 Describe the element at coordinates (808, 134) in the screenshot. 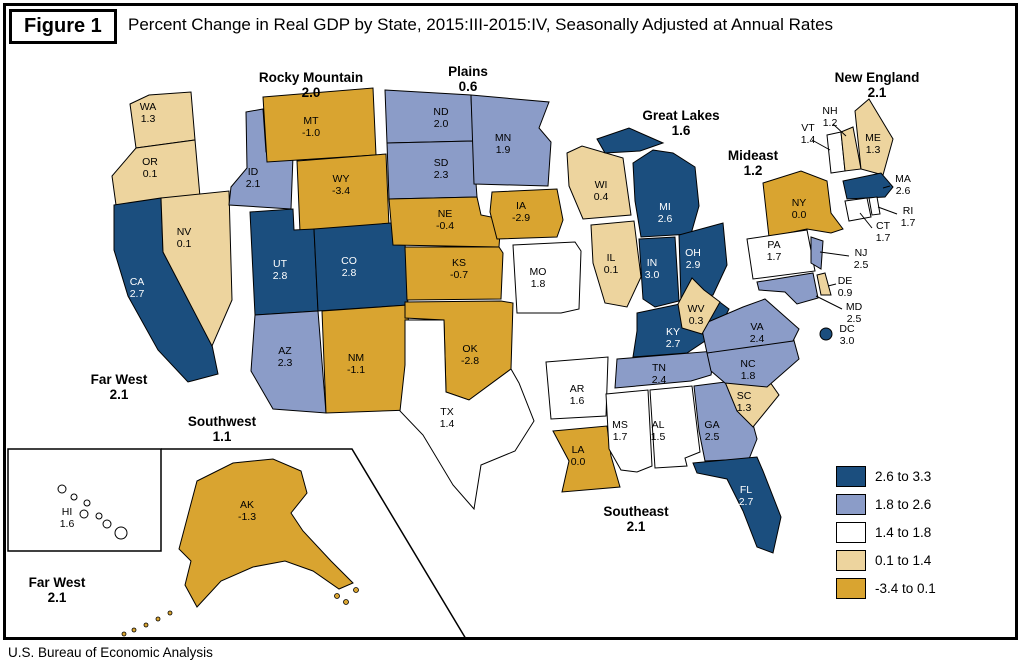

I see `state-VT-label: VT 1.4` at that location.